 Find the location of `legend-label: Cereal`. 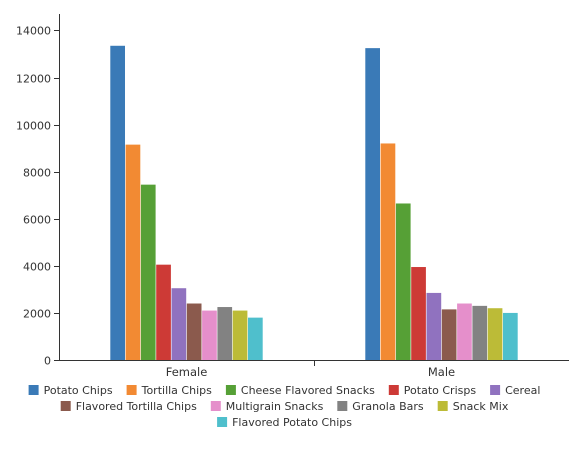

legend-label: Cereal is located at coordinates (522, 390).